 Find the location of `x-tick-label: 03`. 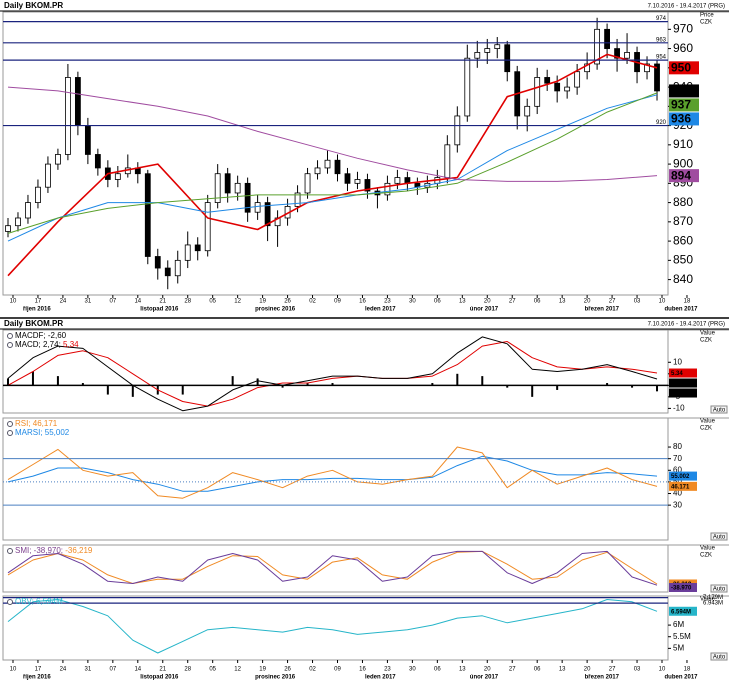

x-tick-label: 03 is located at coordinates (637, 302).